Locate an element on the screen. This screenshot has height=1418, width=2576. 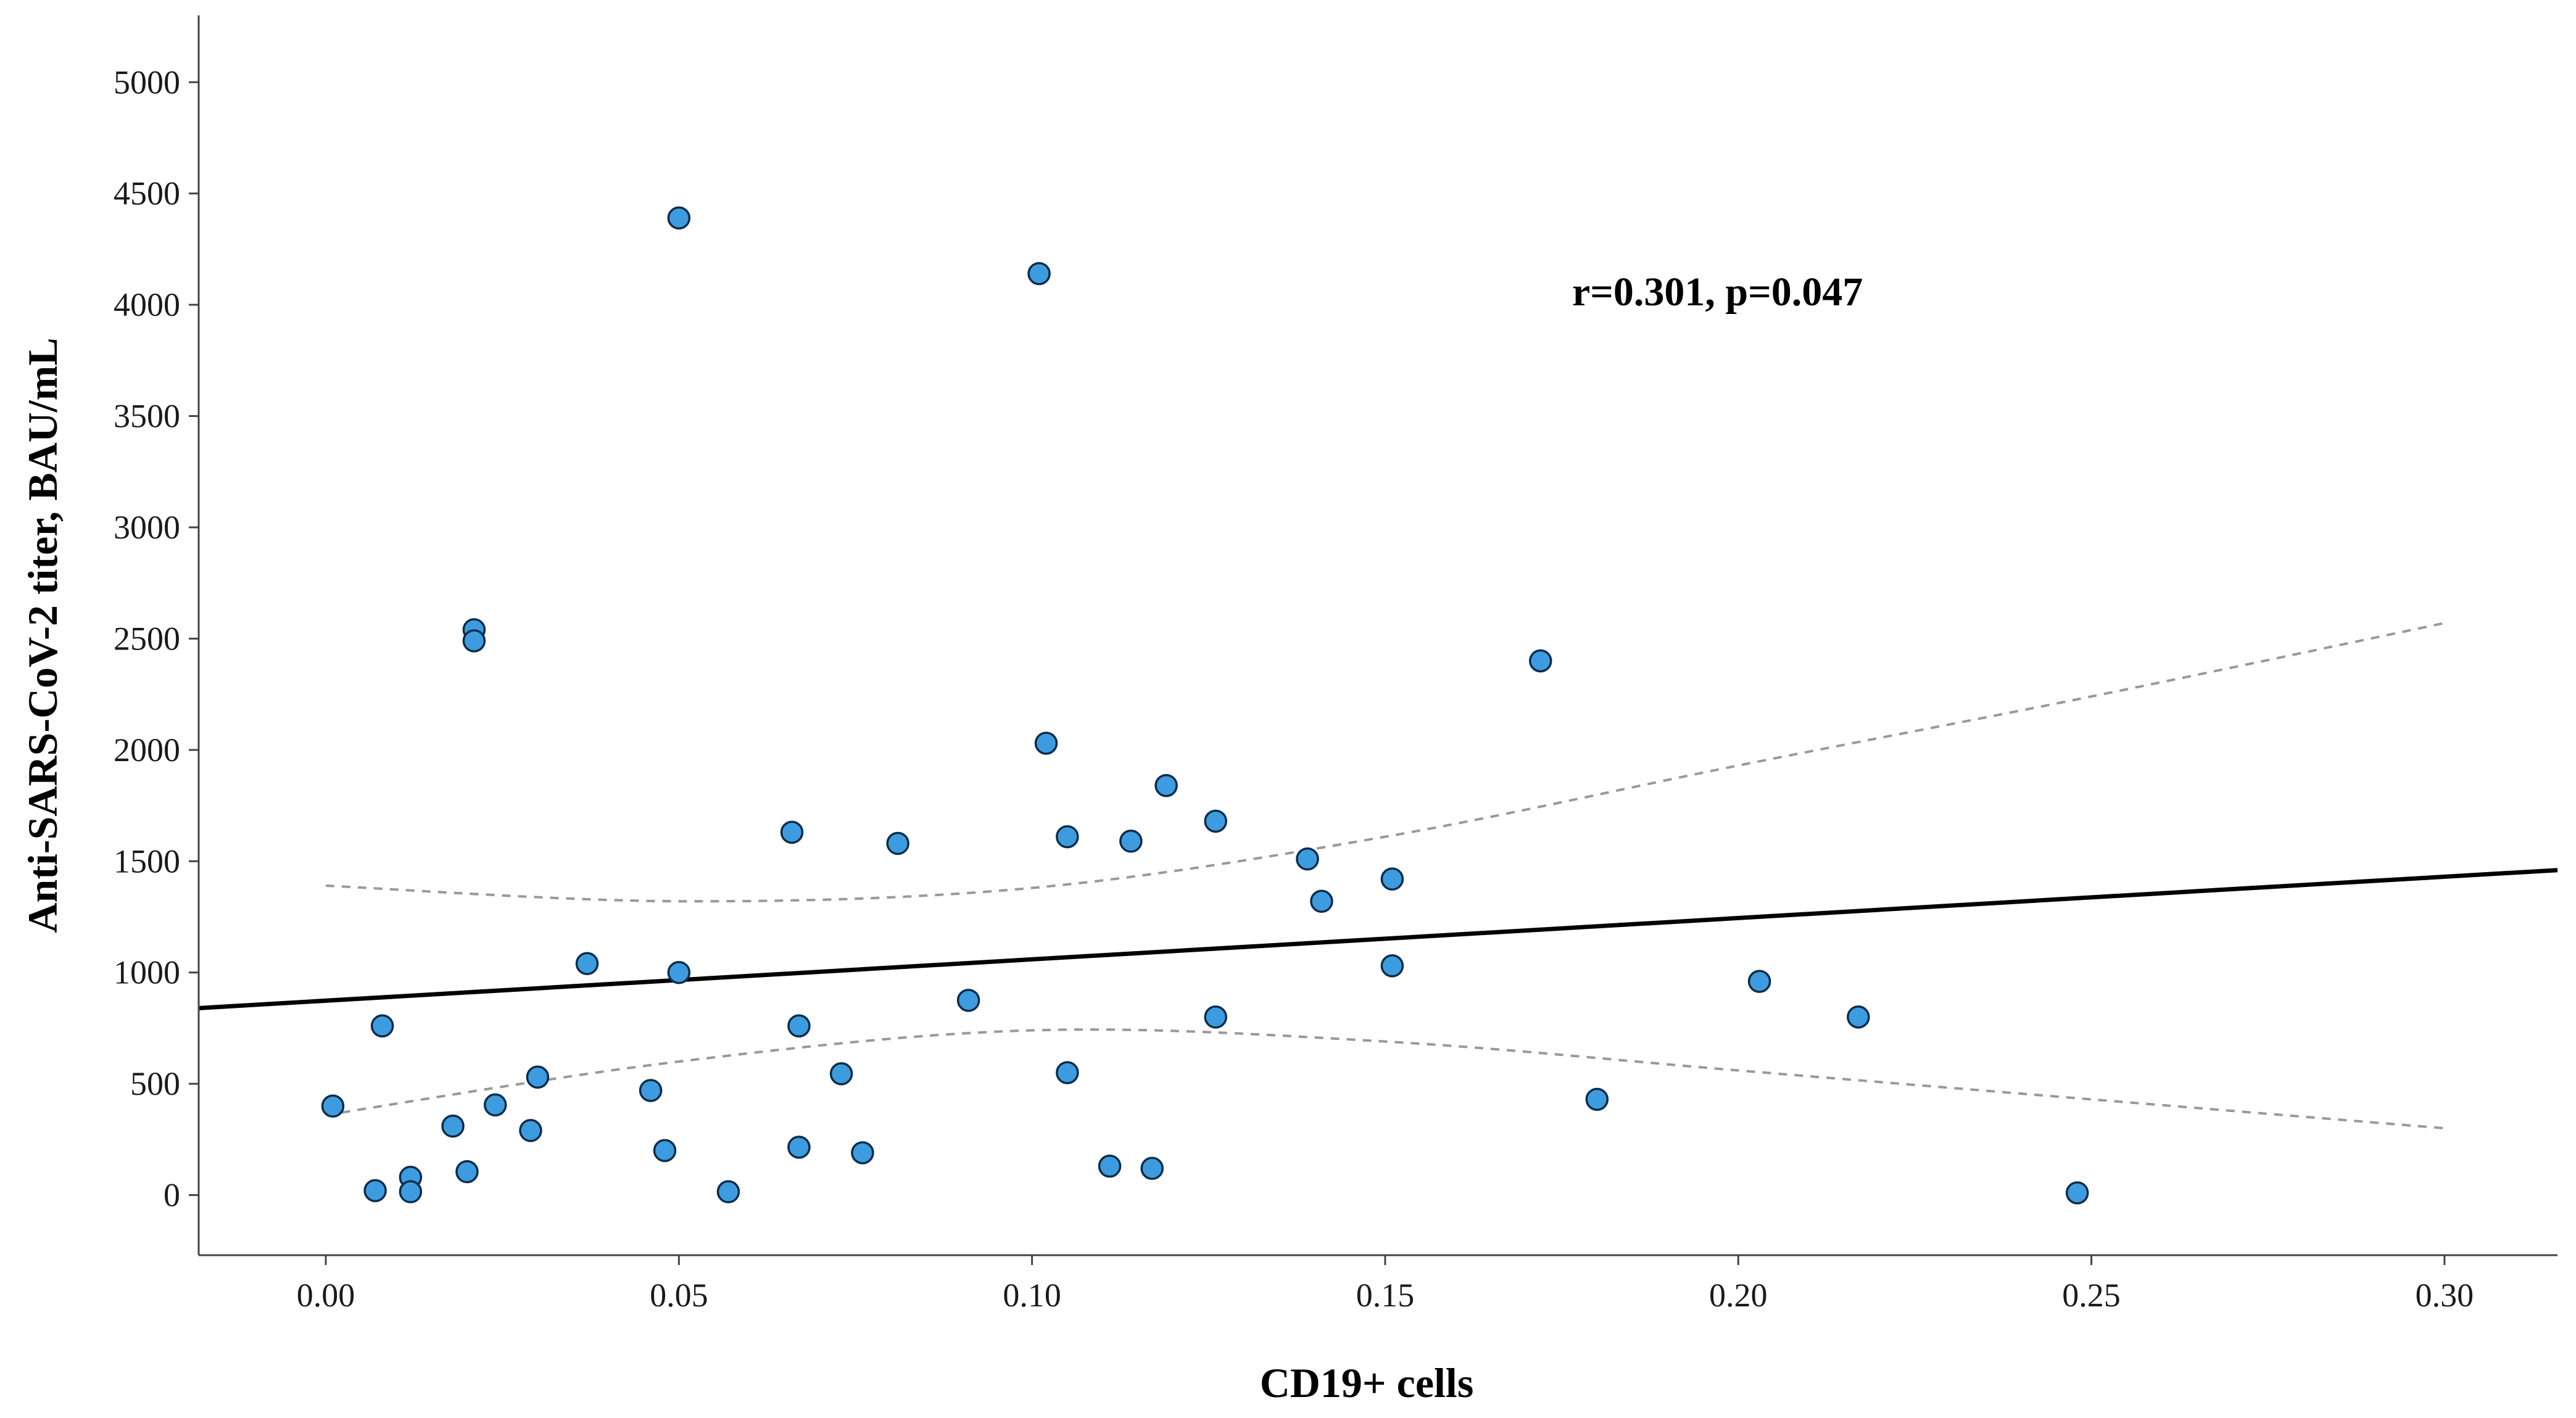
y-ticks: 0 500 1000 1500 2000 2500 3000 3500 4000 4500 5000 is located at coordinates (156, 639).